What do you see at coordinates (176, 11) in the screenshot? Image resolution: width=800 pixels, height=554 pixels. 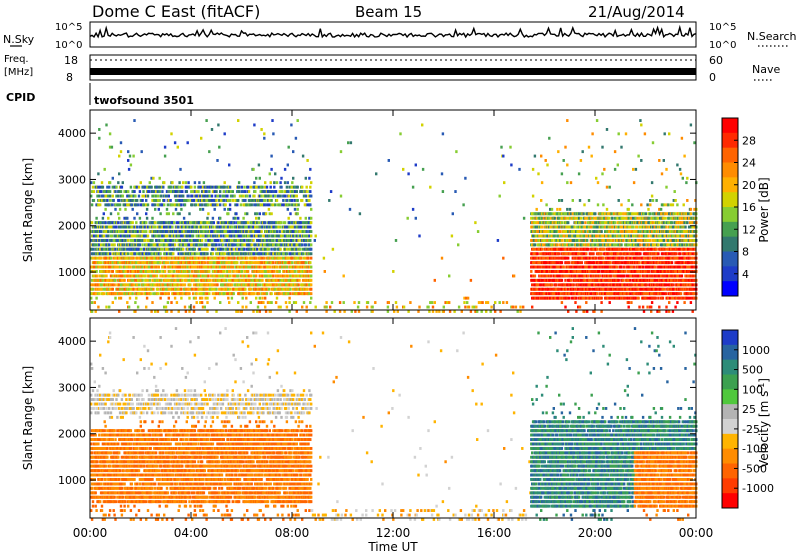 I see `station-title: Dome C East (fitACF)` at bounding box center [176, 11].